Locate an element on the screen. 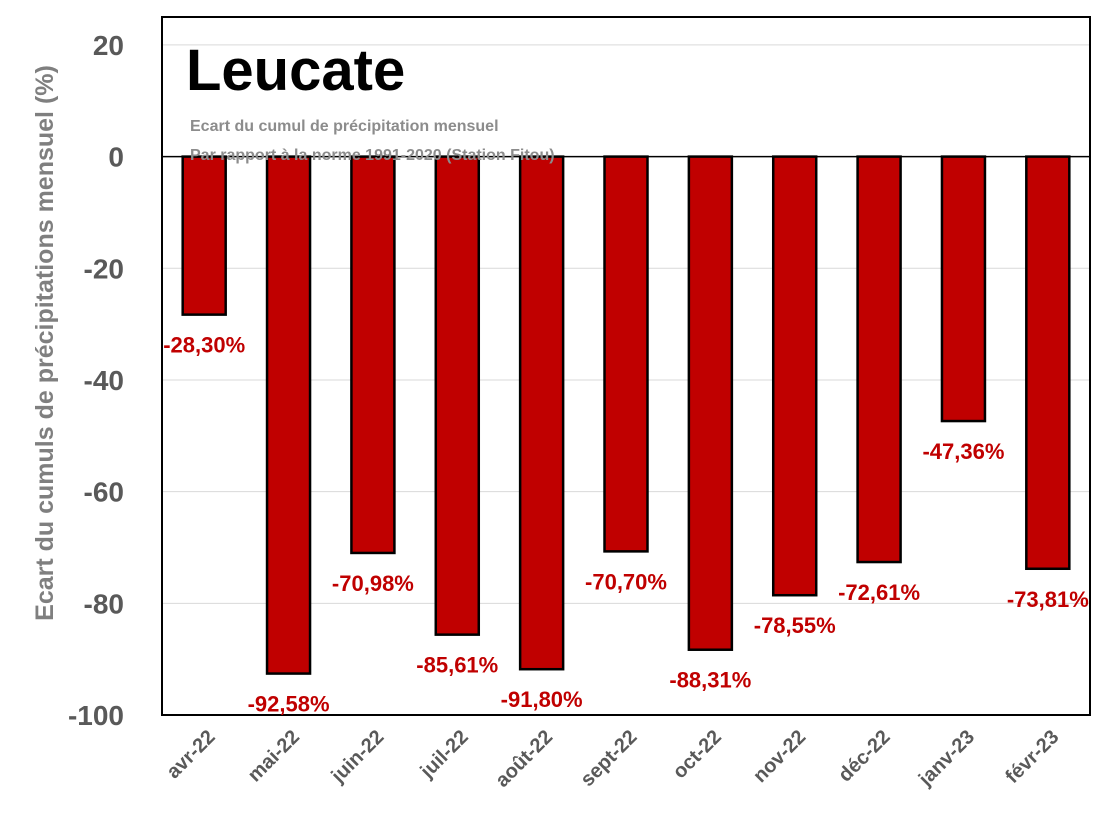 Image resolution: width=1101 pixels, height=828 pixels. x-tick-label: déc-22 is located at coordinates (864, 756).